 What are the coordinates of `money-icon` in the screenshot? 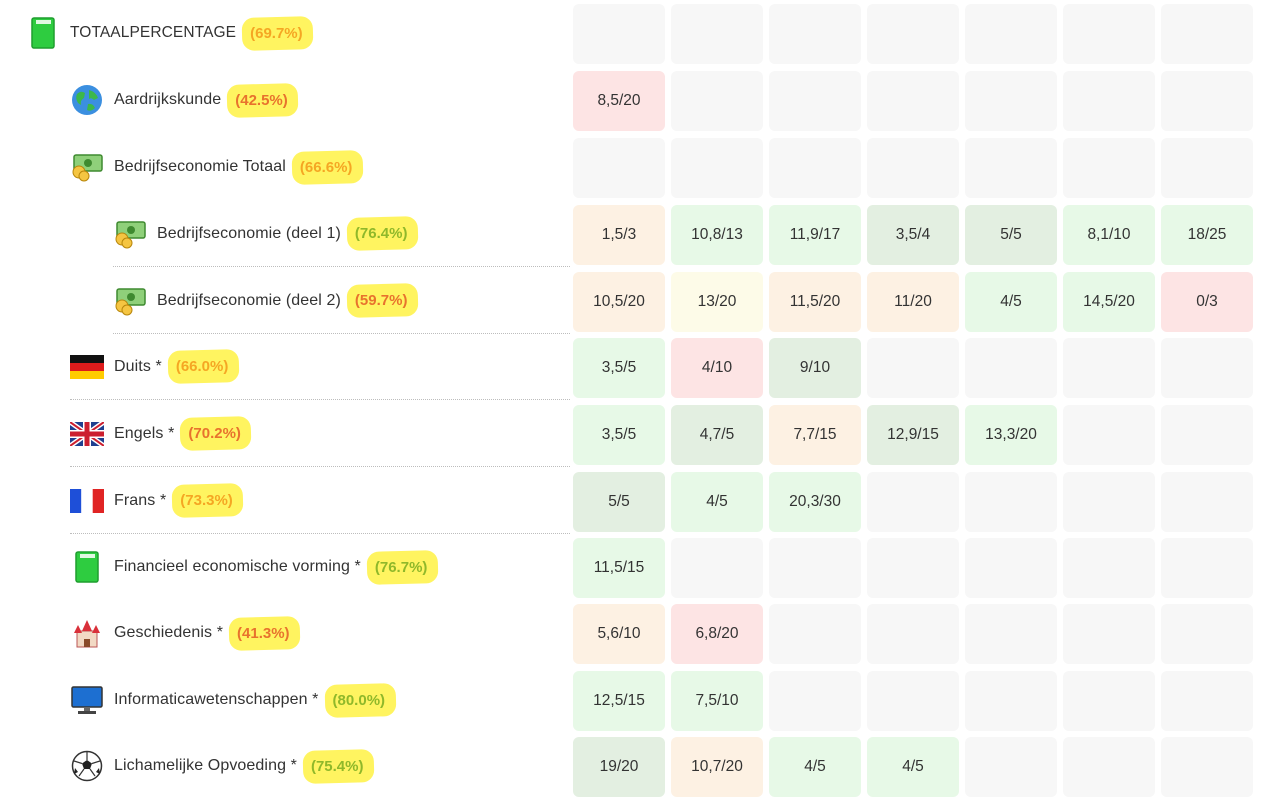 It's located at (130, 301).